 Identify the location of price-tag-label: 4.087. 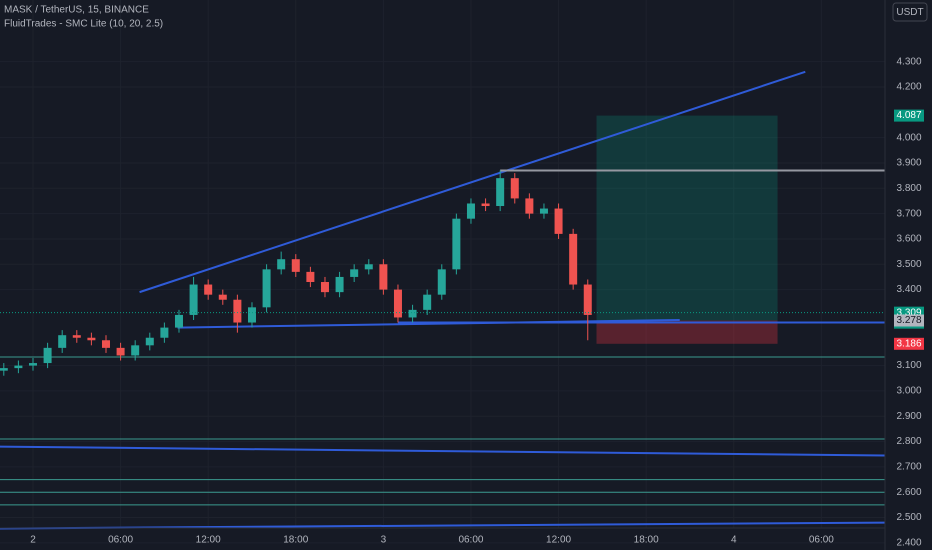
(908, 115).